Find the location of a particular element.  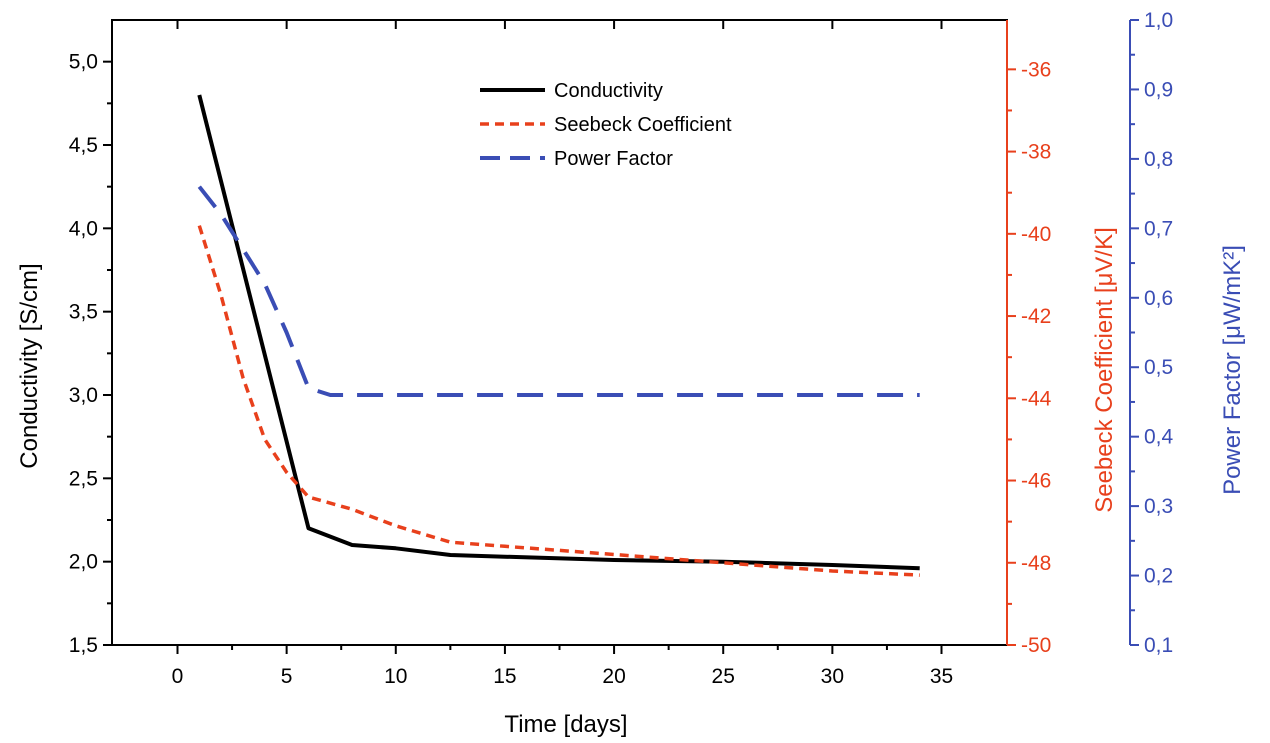

left-y-axis-title: Conductivity [S/cm] is located at coordinates (29, 365).